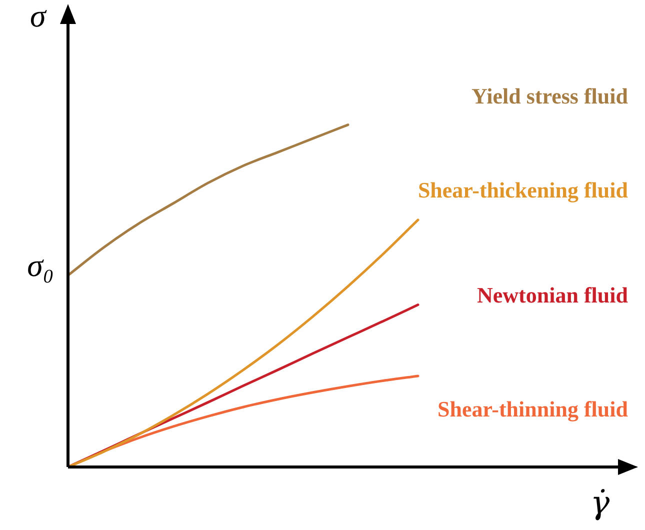  Describe the element at coordinates (523, 190) in the screenshot. I see `series-label: Shear-thickening fluid` at that location.